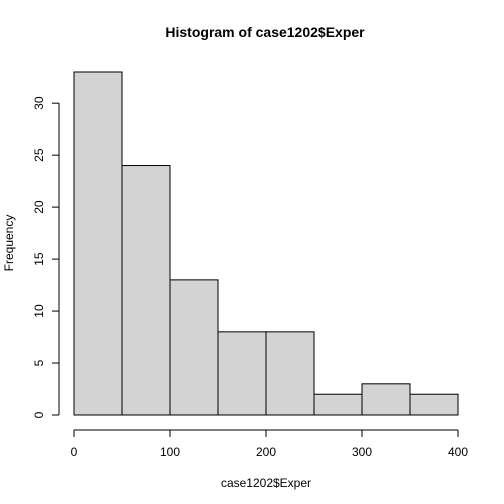  Describe the element at coordinates (39, 207) in the screenshot. I see `y-tick-label: 20` at that location.